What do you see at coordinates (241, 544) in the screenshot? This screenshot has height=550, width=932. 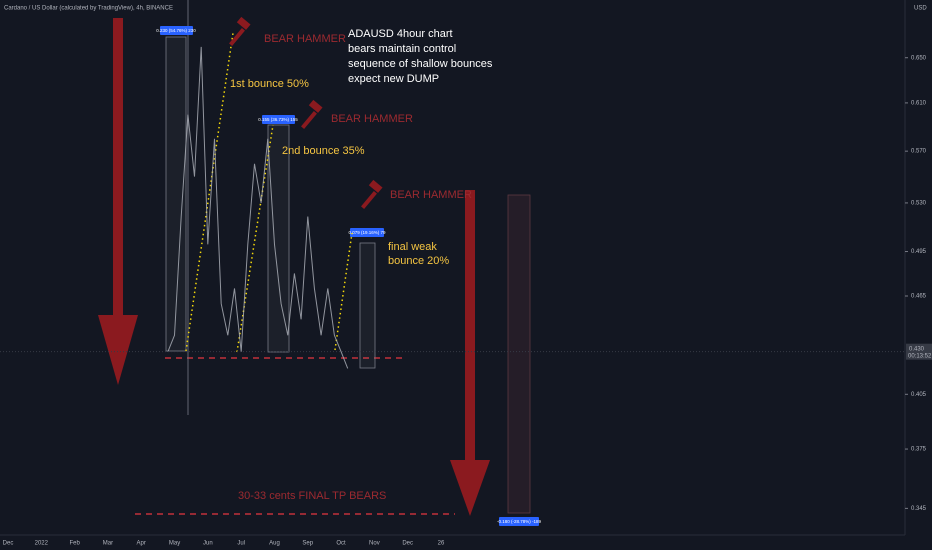 I see `x-tick-label: Jul` at bounding box center [241, 544].